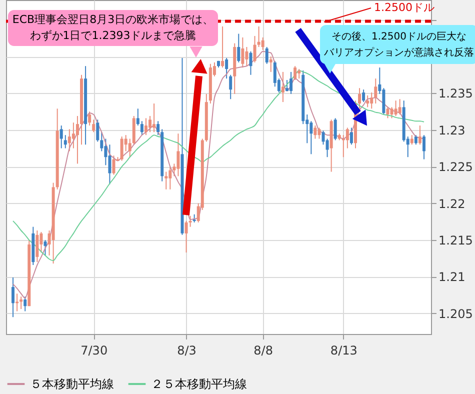 This screenshot has height=394, width=475. I want to click on y-tick-label: 1.235, so click(455, 93).